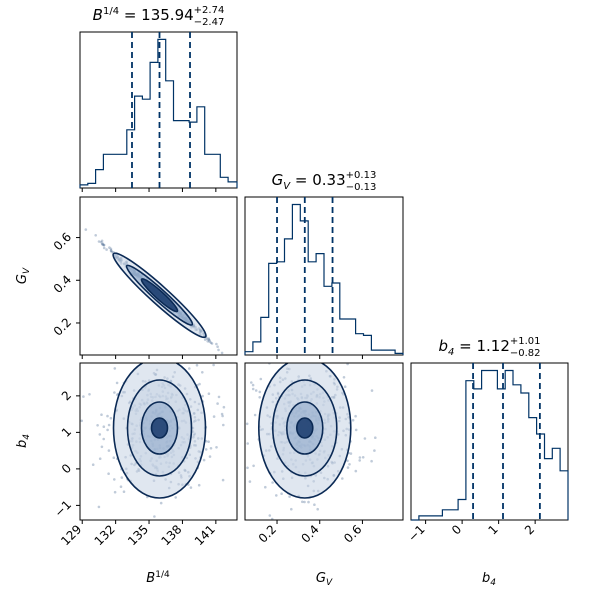 The height and width of the screenshot is (604, 600). Describe the element at coordinates (209, 22) in the screenshot. I see `title-minus-B: −2.47` at that location.